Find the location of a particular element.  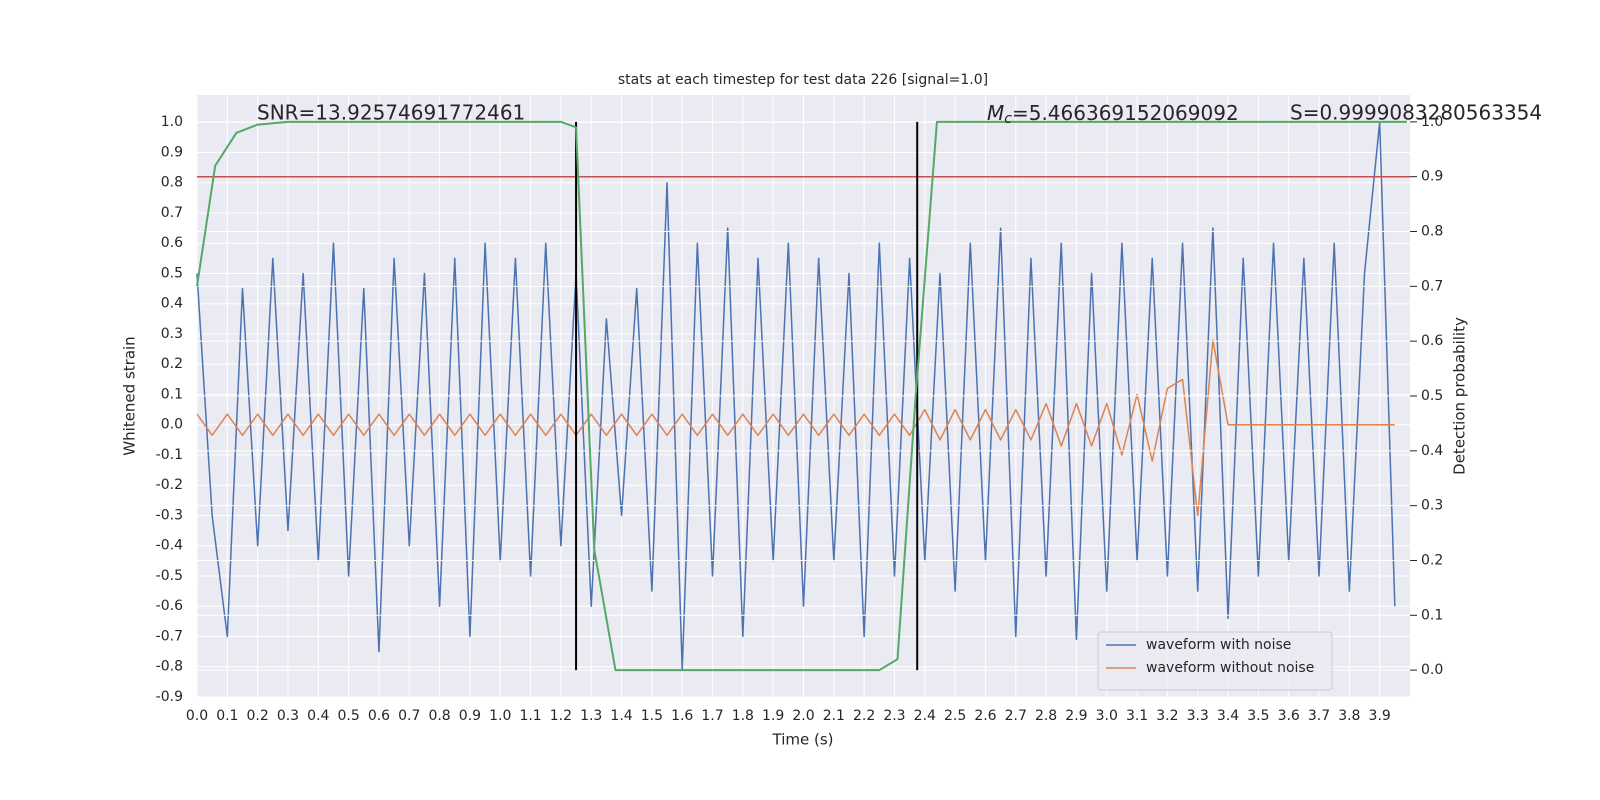

y2-tick-label: 0.3 is located at coordinates (1432, 506).